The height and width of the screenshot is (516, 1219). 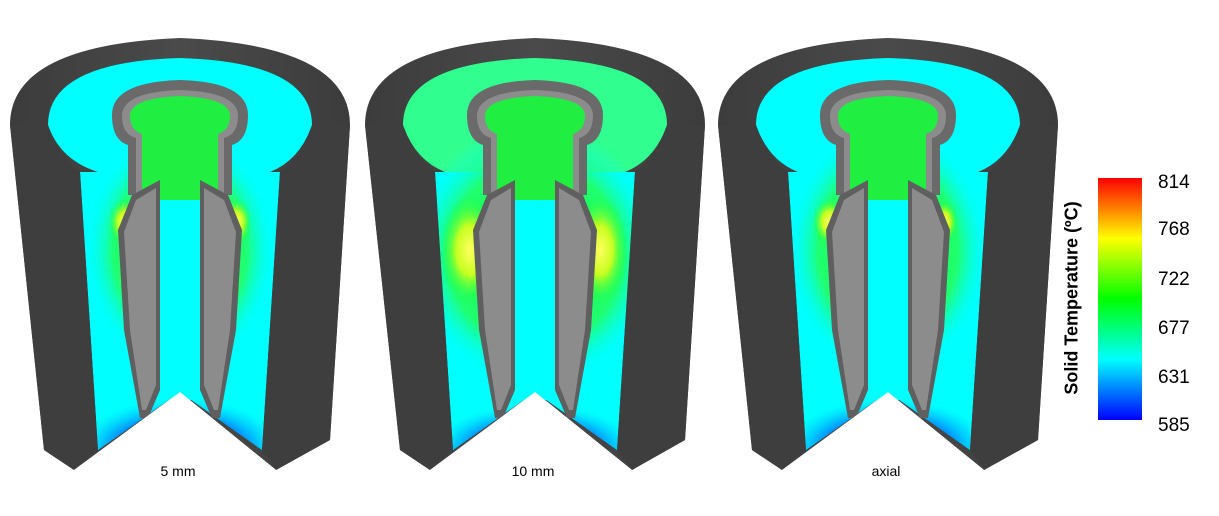 What do you see at coordinates (1174, 328) in the screenshot?
I see `colorbar-tick: 677` at bounding box center [1174, 328].